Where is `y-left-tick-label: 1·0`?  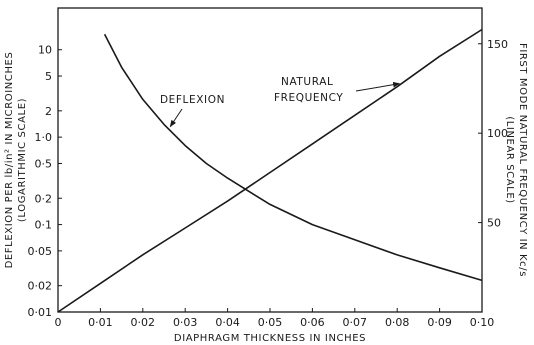
y-left-tick-label: 1·0 is located at coordinates (44, 137).